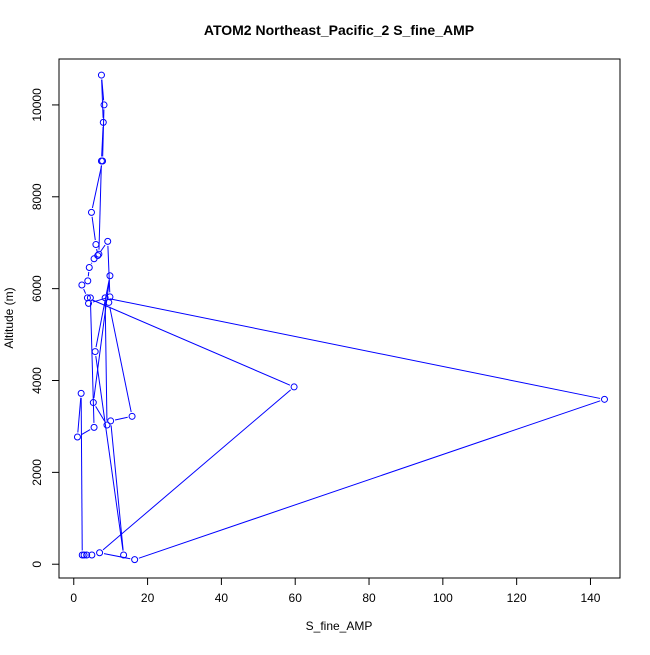 The height and width of the screenshot is (655, 650). I want to click on x-tick-label: 40, so click(222, 598).